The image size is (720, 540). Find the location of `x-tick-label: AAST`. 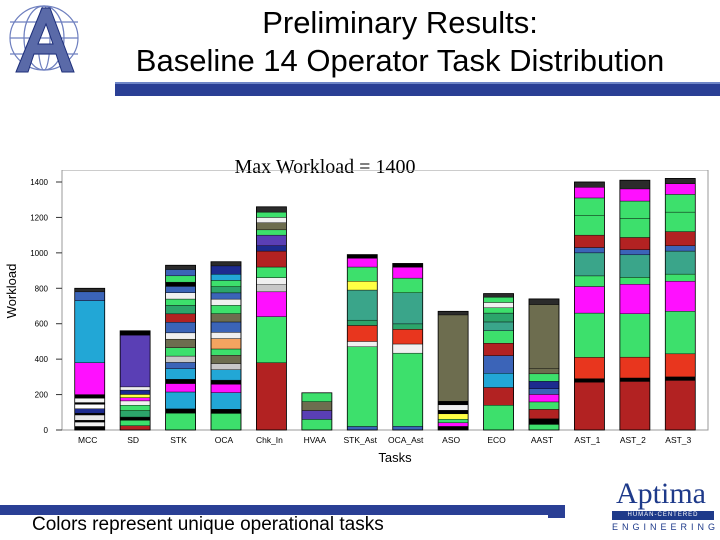

x-tick-label: AAST is located at coordinates (542, 440).